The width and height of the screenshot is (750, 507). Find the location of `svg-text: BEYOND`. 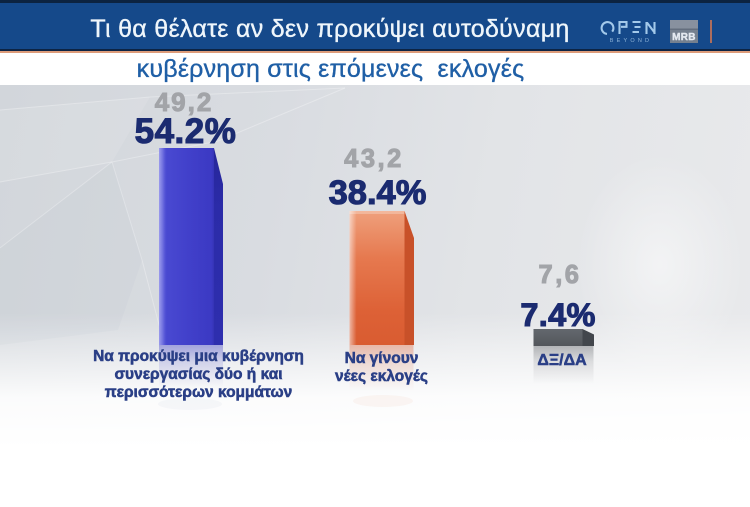

svg-text: BEYOND is located at coordinates (631, 41).